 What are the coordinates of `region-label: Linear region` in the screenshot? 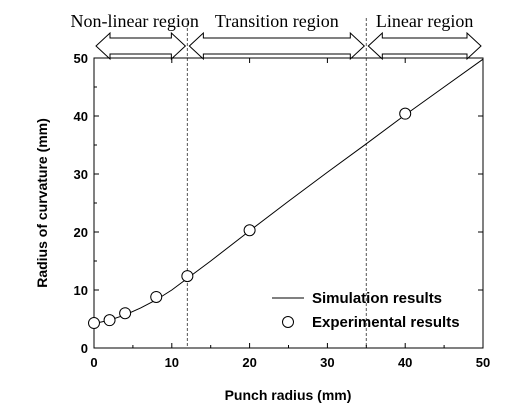 It's located at (424, 21).